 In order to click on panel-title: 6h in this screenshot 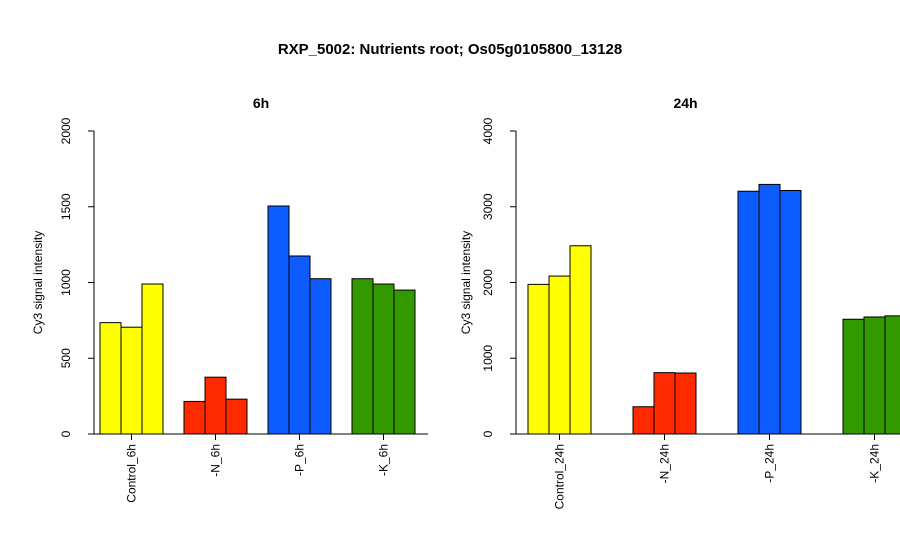, I will do `click(261, 103)`.